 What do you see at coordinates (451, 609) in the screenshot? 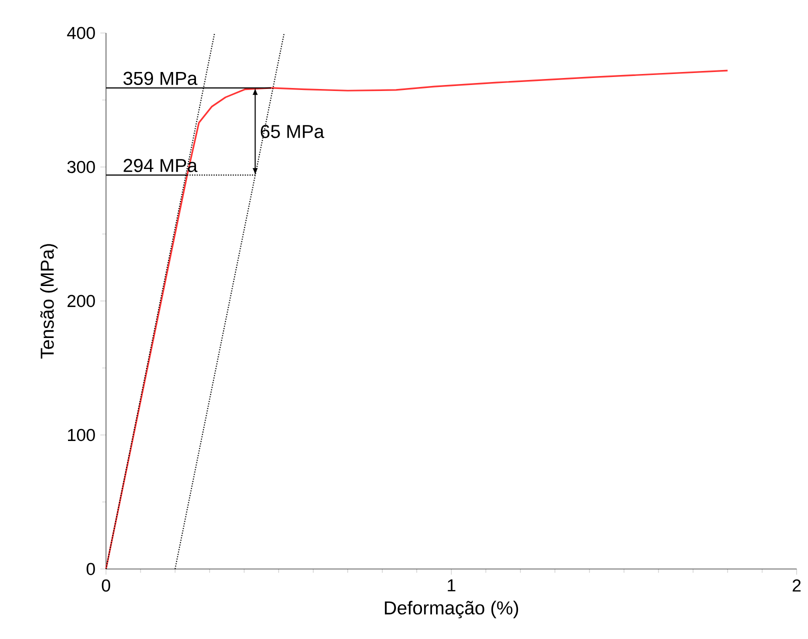
I see `x-axis-title: Deformação (%)` at bounding box center [451, 609].